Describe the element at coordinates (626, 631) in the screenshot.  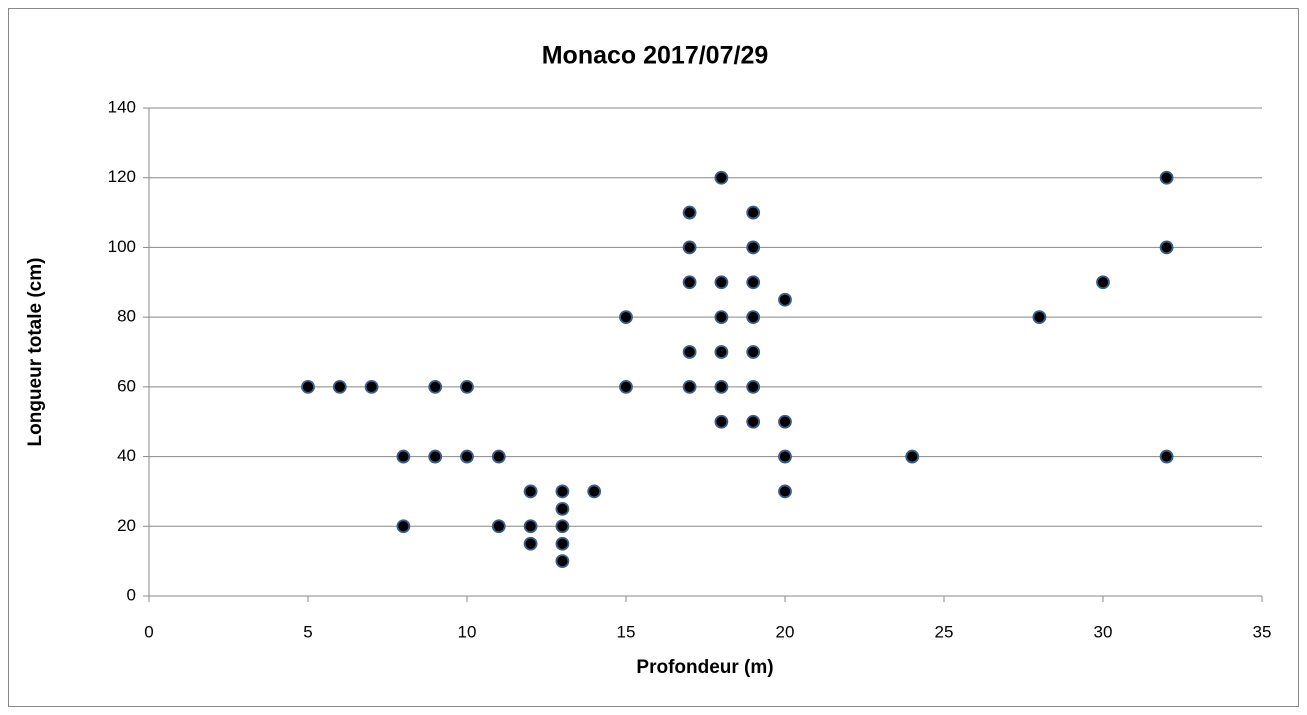
I see `x-tick-label: 15` at that location.